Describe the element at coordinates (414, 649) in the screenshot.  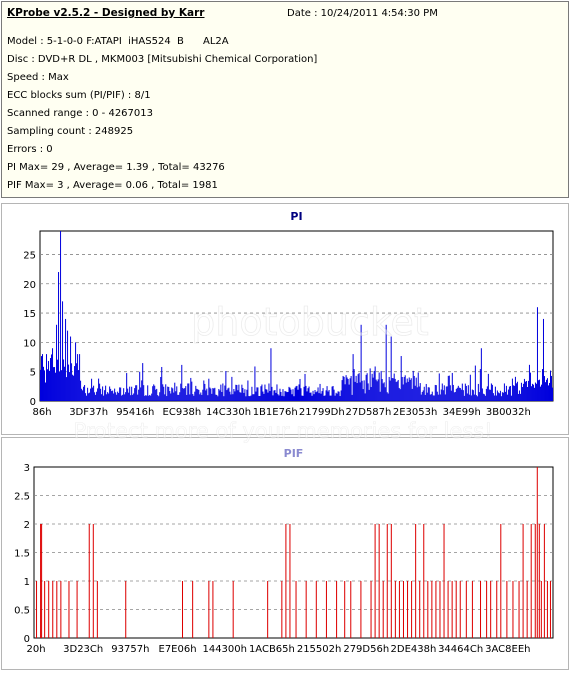
I see `x-tick-label: 2DE438h` at that location.